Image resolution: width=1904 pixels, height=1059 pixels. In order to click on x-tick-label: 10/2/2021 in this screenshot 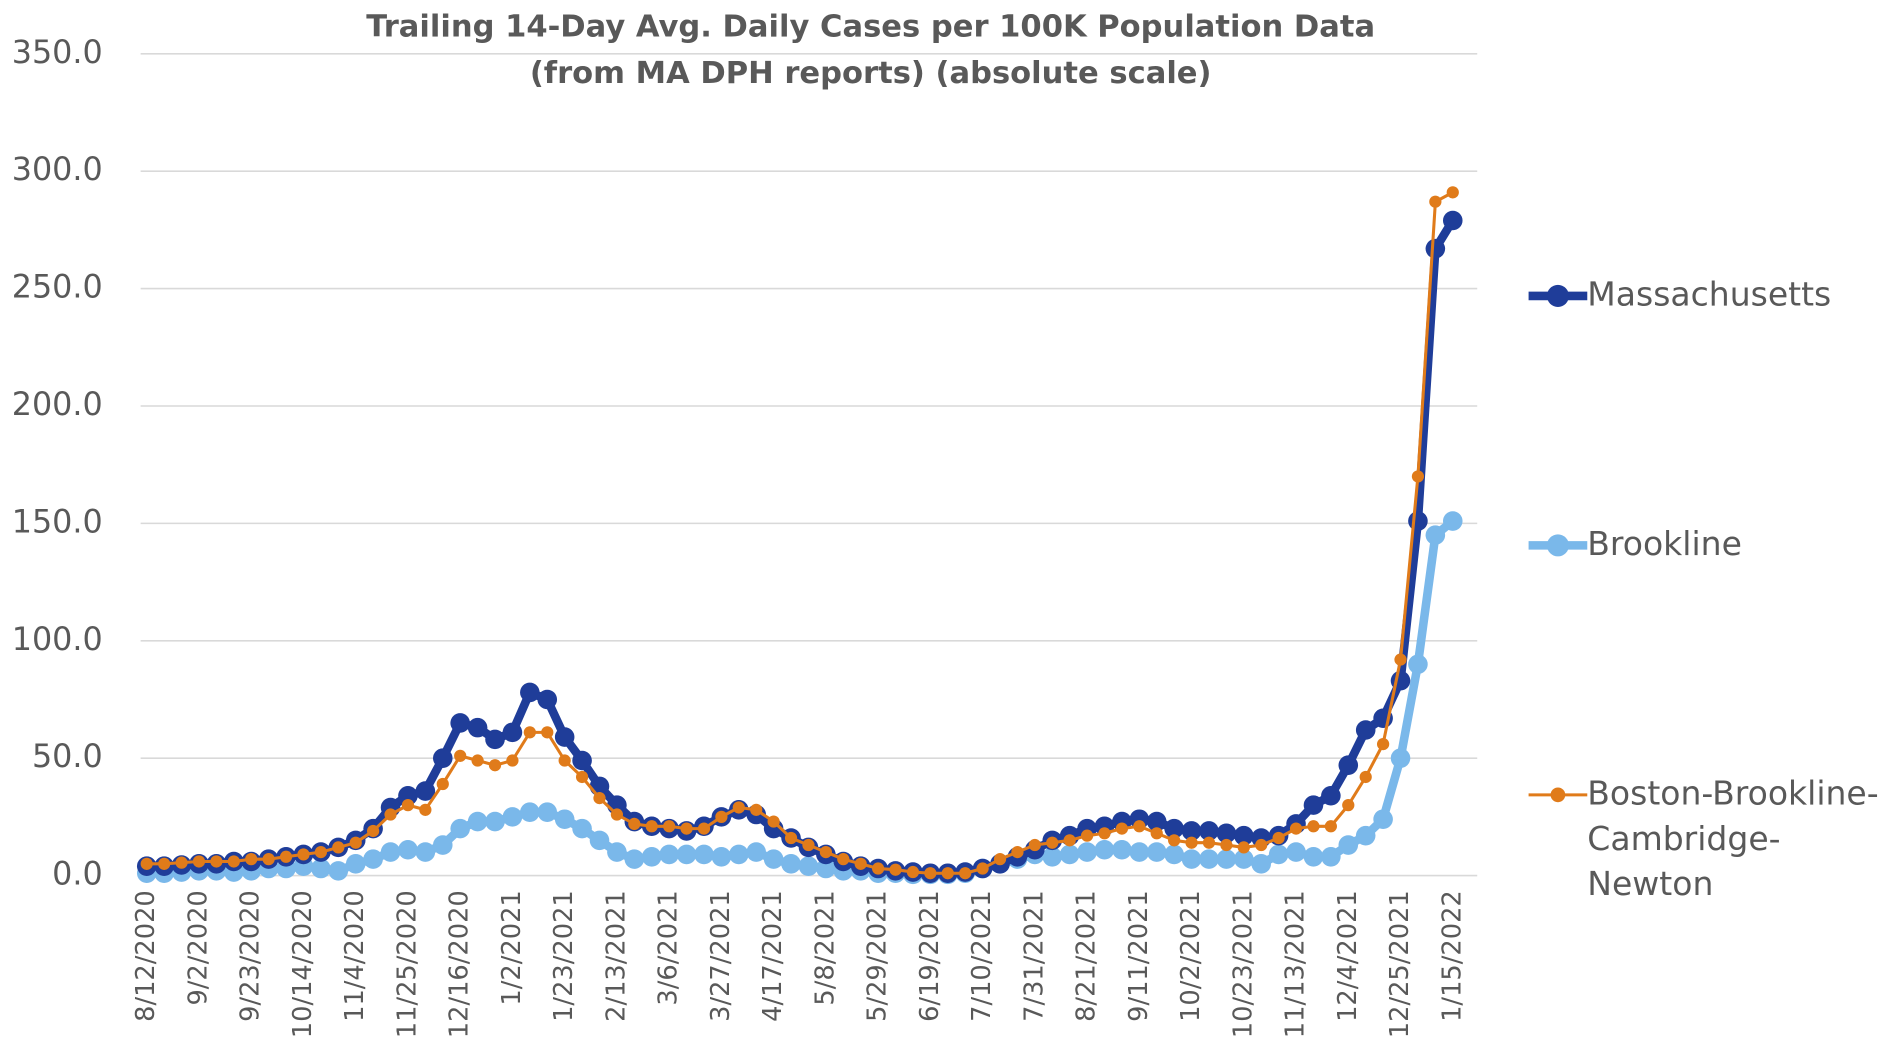, I will do `click(1191, 956)`.